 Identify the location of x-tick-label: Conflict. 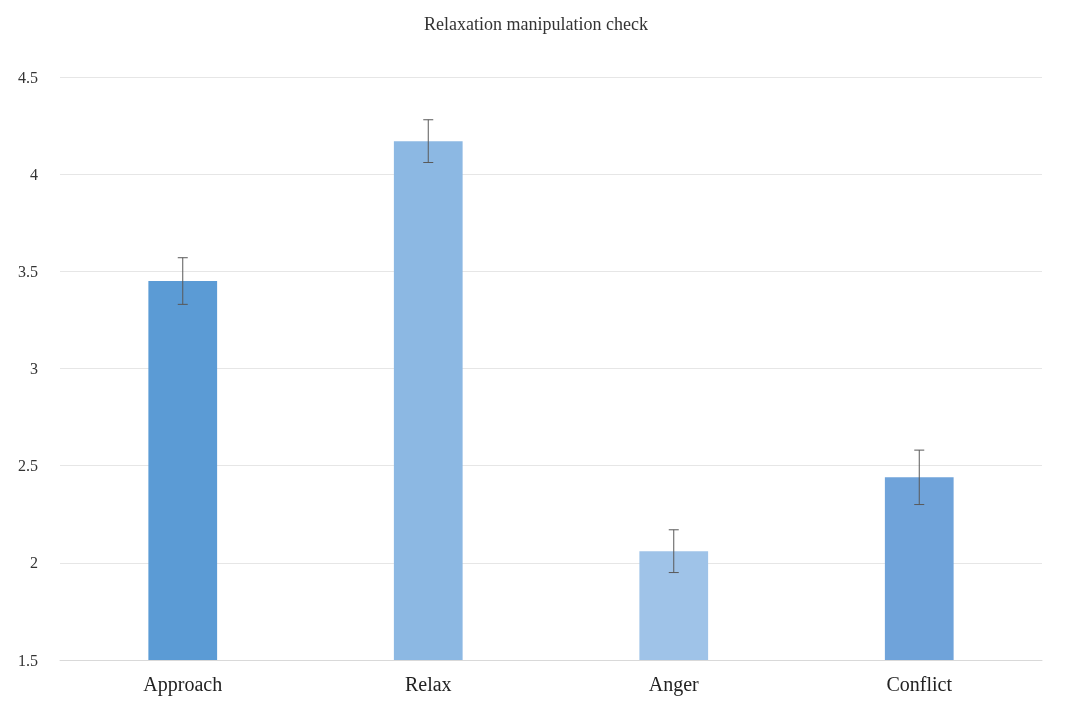
(919, 684).